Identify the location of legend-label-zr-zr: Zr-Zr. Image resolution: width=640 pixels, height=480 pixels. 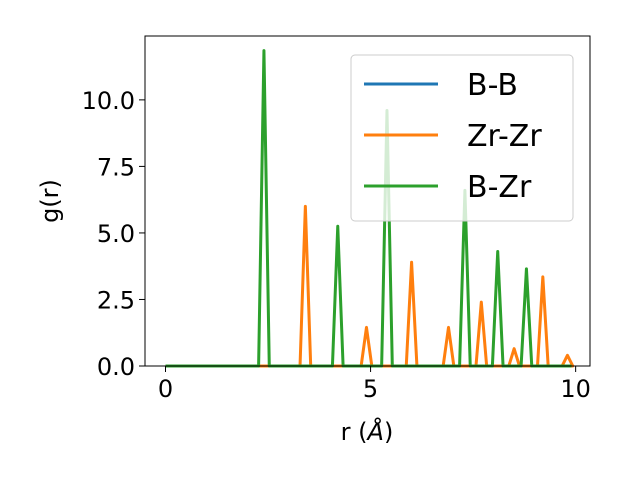
(504, 136).